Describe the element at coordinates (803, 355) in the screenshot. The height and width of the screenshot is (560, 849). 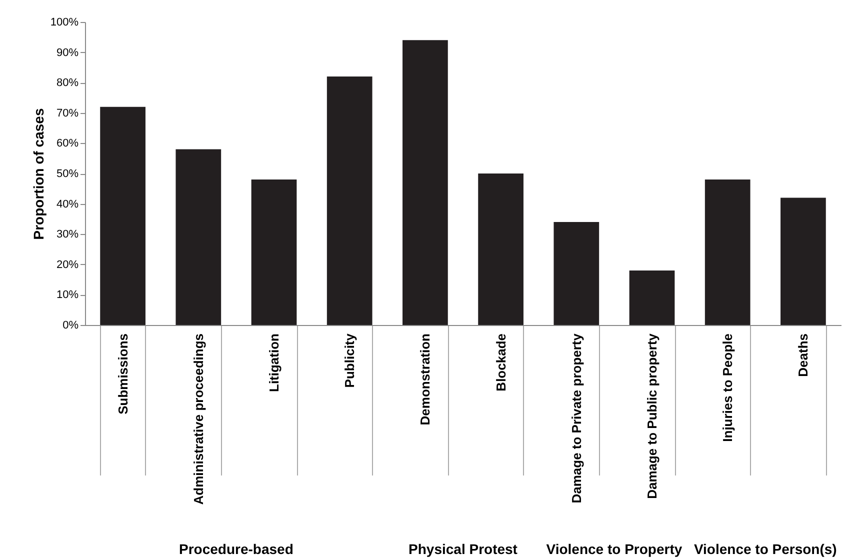
I see `x-tick-label: Deaths` at that location.